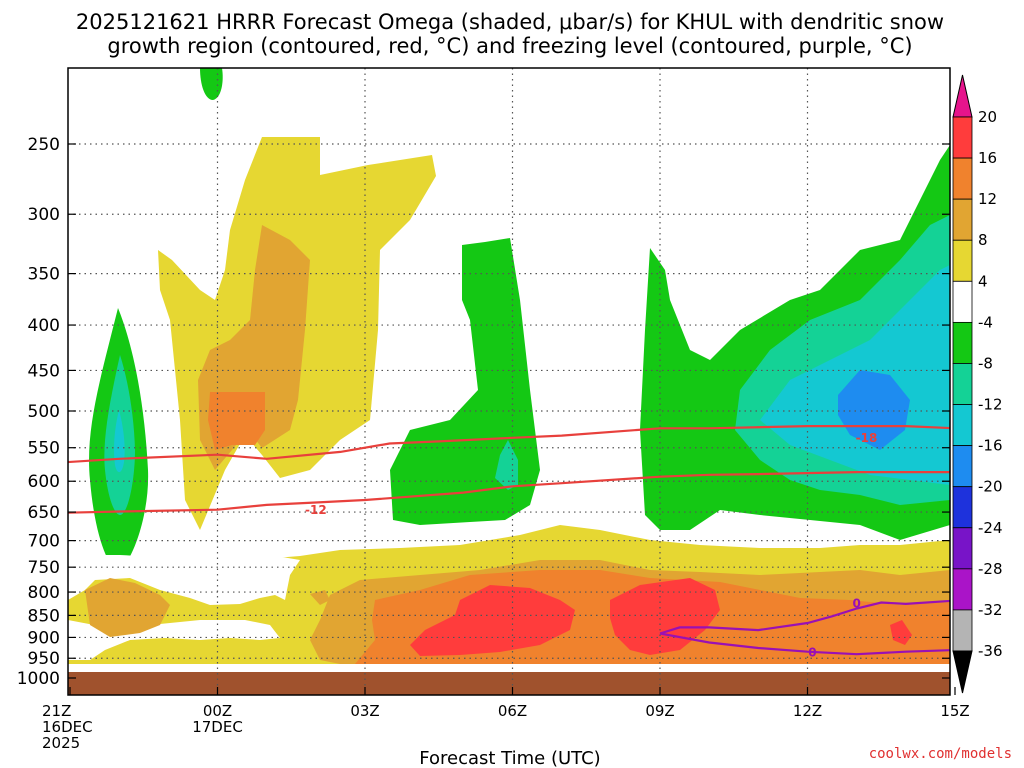 The image size is (1024, 768). Describe the element at coordinates (44, 513) in the screenshot. I see `y-tick-label: 650` at that location.